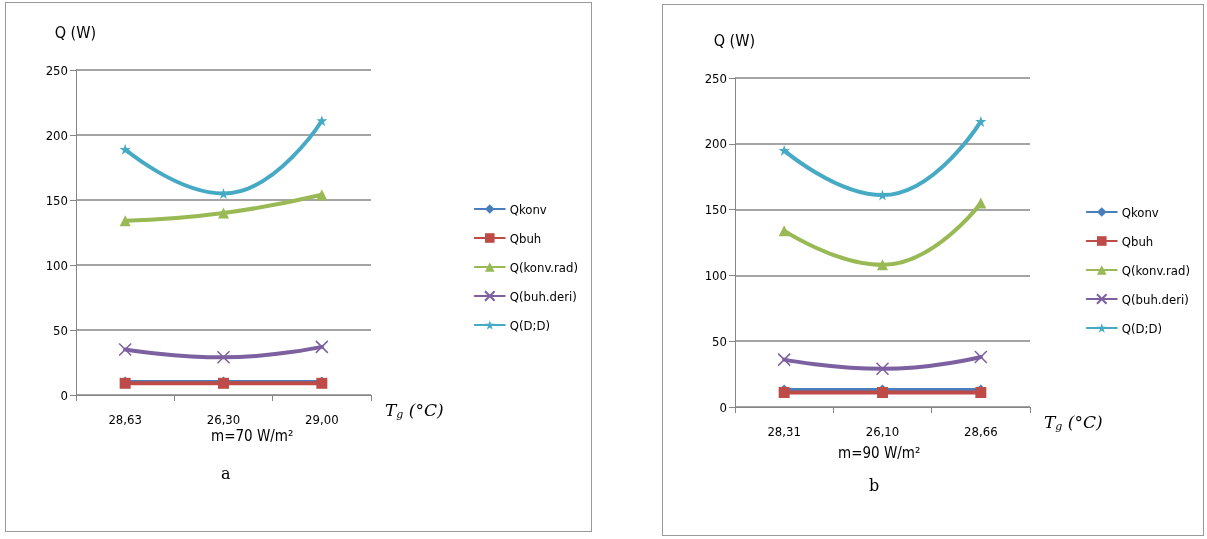 The width and height of the screenshot is (1207, 539). What do you see at coordinates (226, 473) in the screenshot?
I see `text: a` at bounding box center [226, 473].